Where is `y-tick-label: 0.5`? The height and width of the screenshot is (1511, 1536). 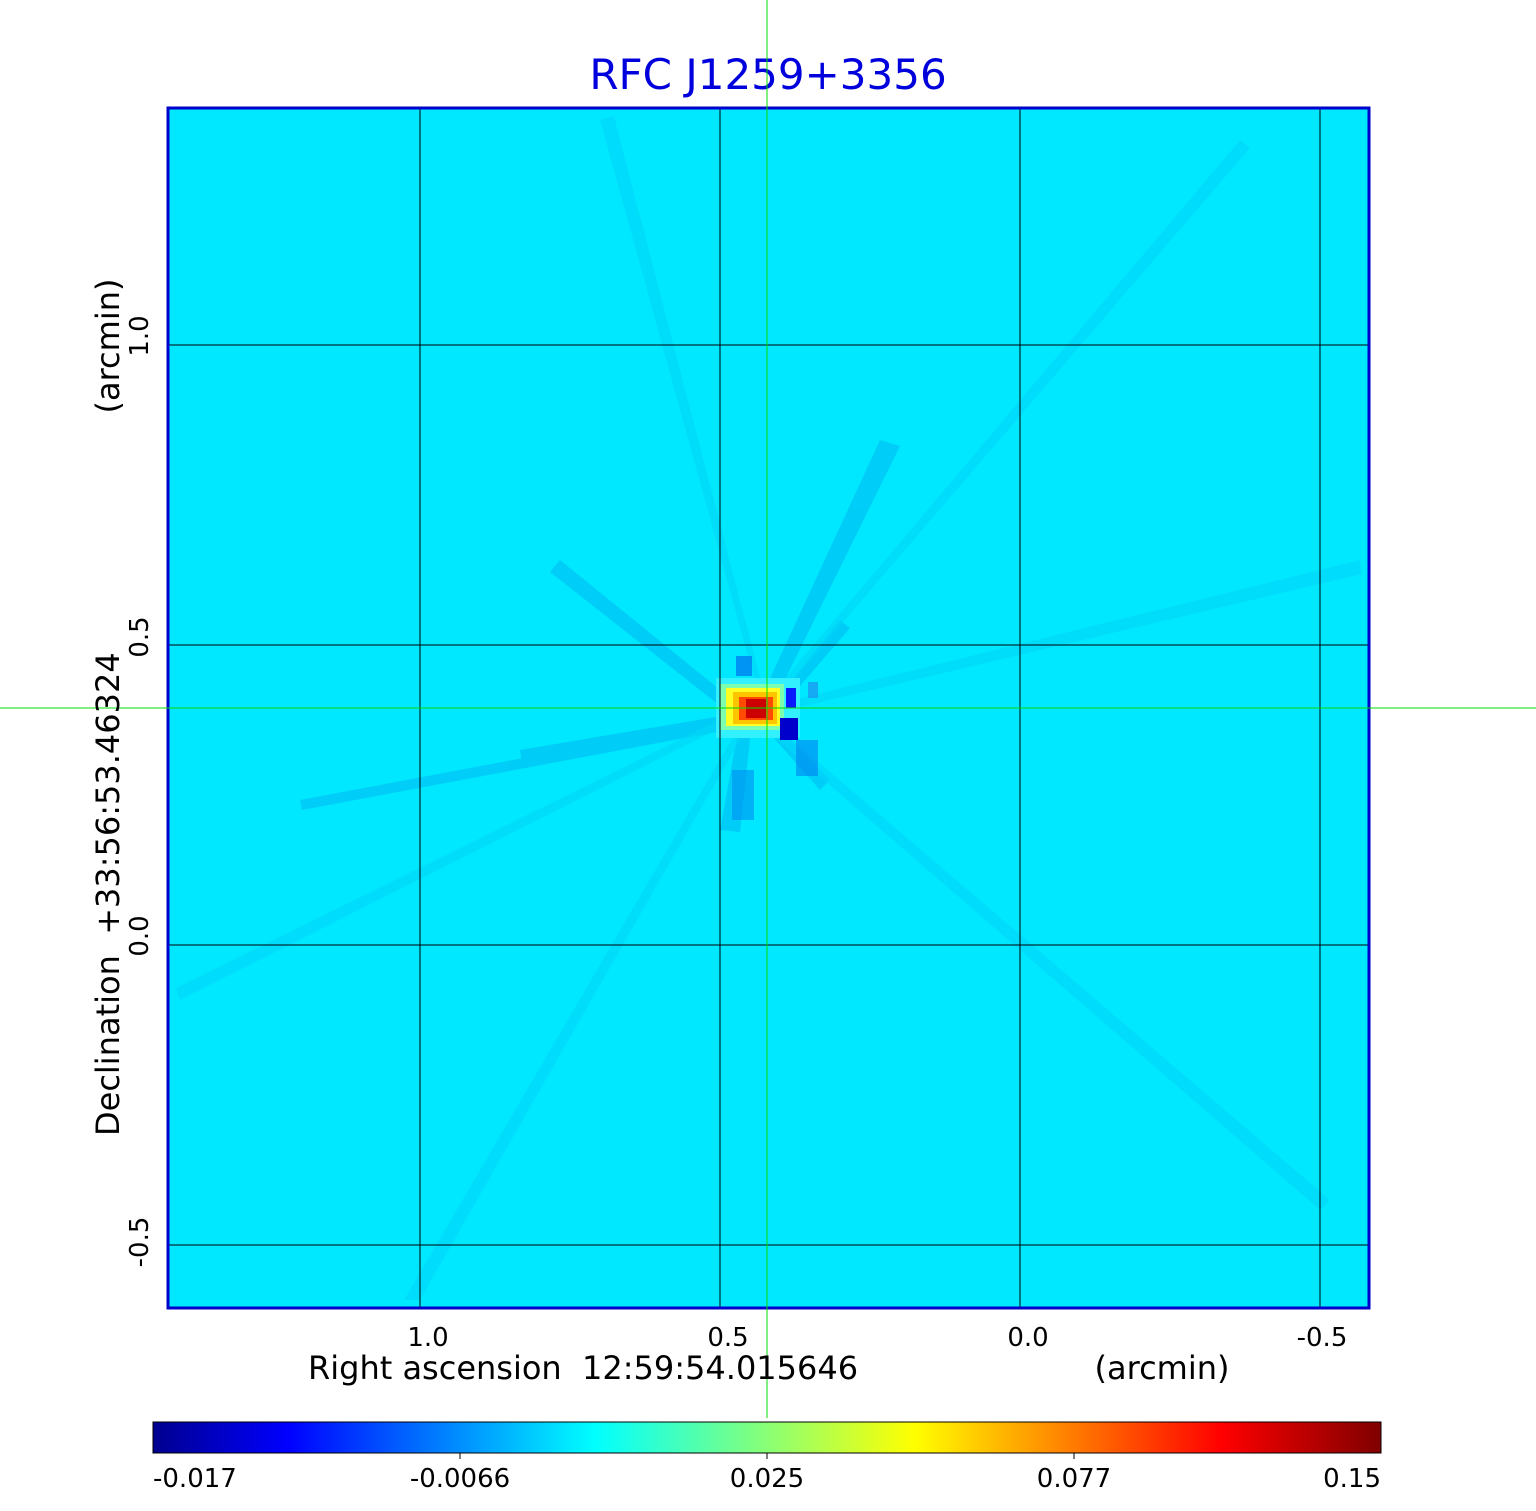 y-tick-label: 0.5 is located at coordinates (140, 636).